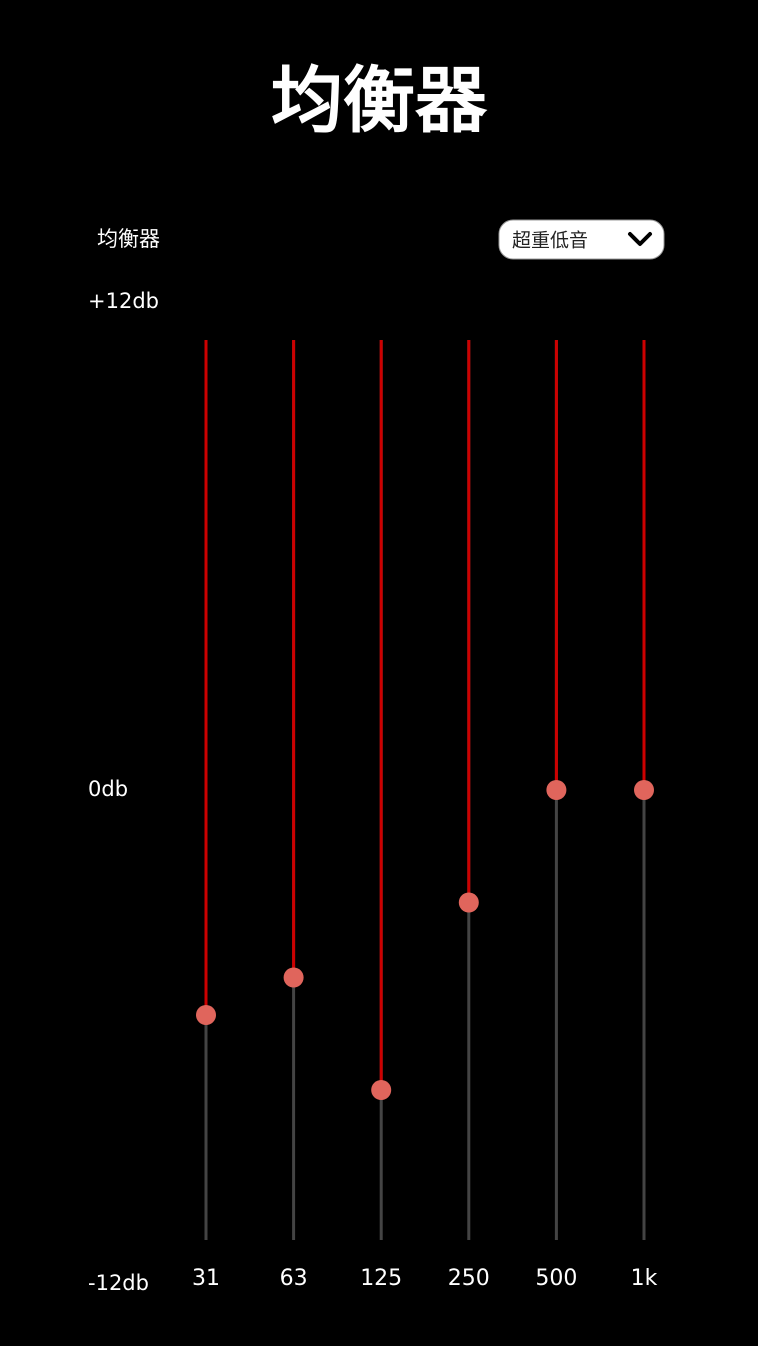 The height and width of the screenshot is (1346, 758). Describe the element at coordinates (640, 239) in the screenshot. I see `dropdown-chevron` at that location.